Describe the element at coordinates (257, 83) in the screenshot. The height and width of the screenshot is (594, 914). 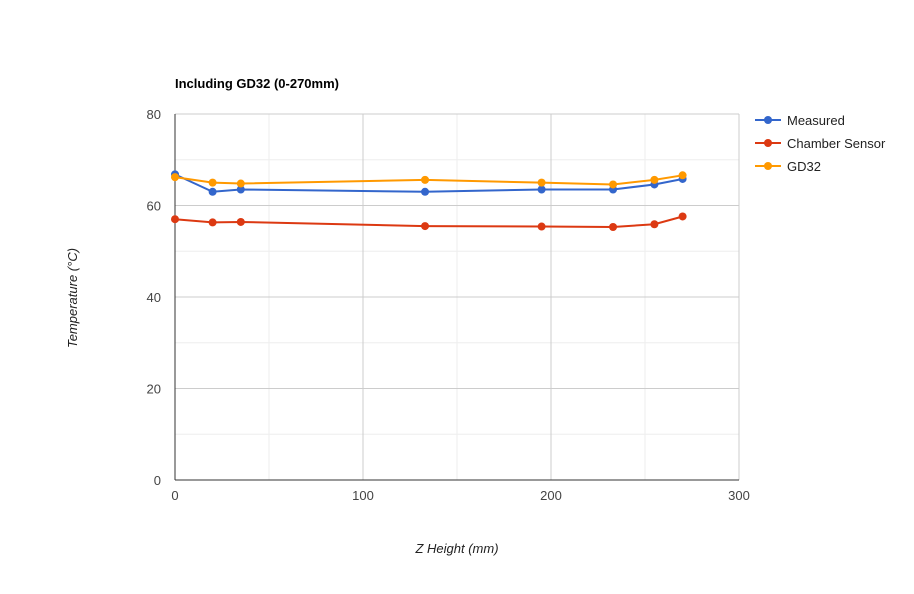
I see `chart-title: Including GD32 (0-270mm)` at that location.